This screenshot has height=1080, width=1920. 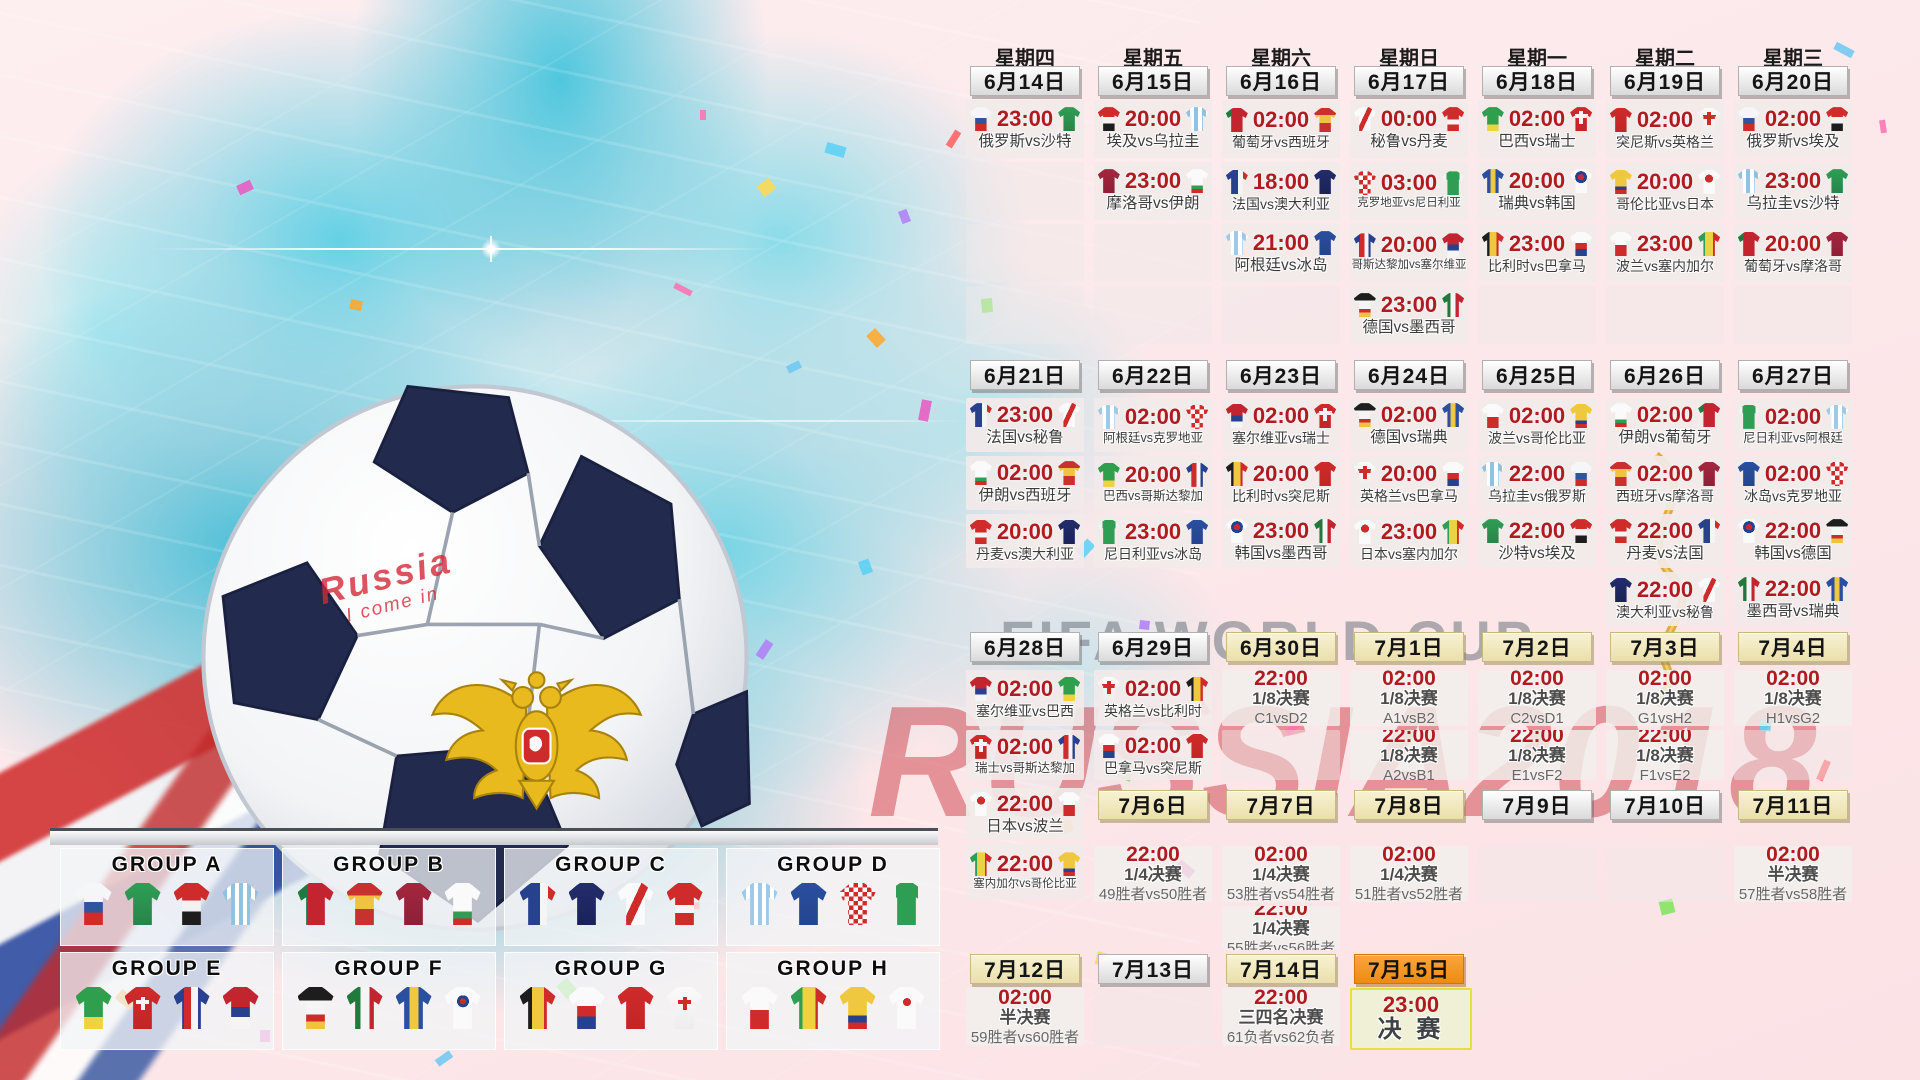 What do you see at coordinates (1537, 375) in the screenshot?
I see `date-header: 6月25日` at bounding box center [1537, 375].